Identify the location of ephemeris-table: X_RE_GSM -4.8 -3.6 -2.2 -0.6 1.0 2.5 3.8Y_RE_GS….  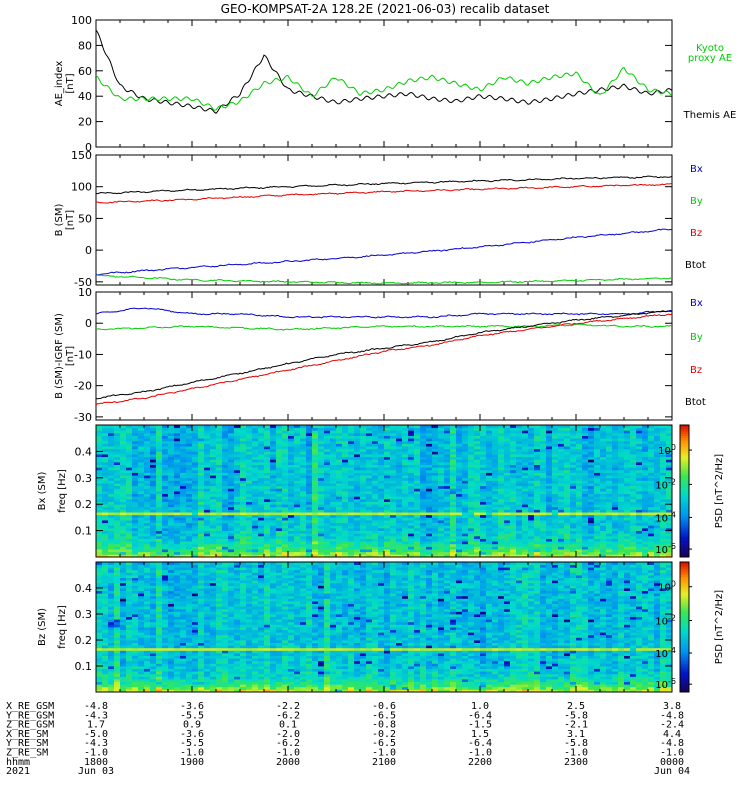
(348, 739).